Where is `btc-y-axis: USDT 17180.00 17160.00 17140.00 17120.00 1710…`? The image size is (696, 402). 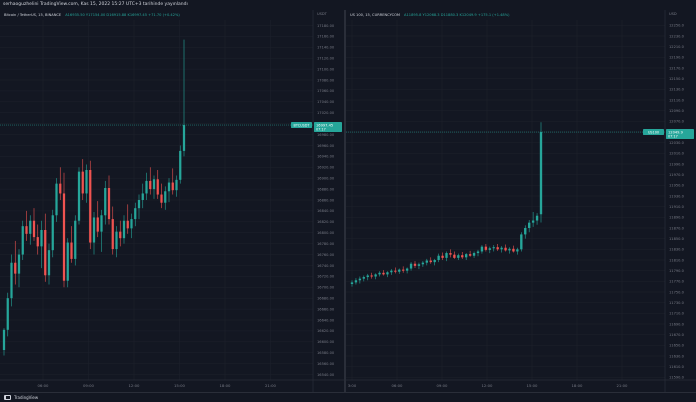 btc-y-axis: USDT 17180.00 17160.00 17140.00 17120.00 1710… is located at coordinates (326, 194).